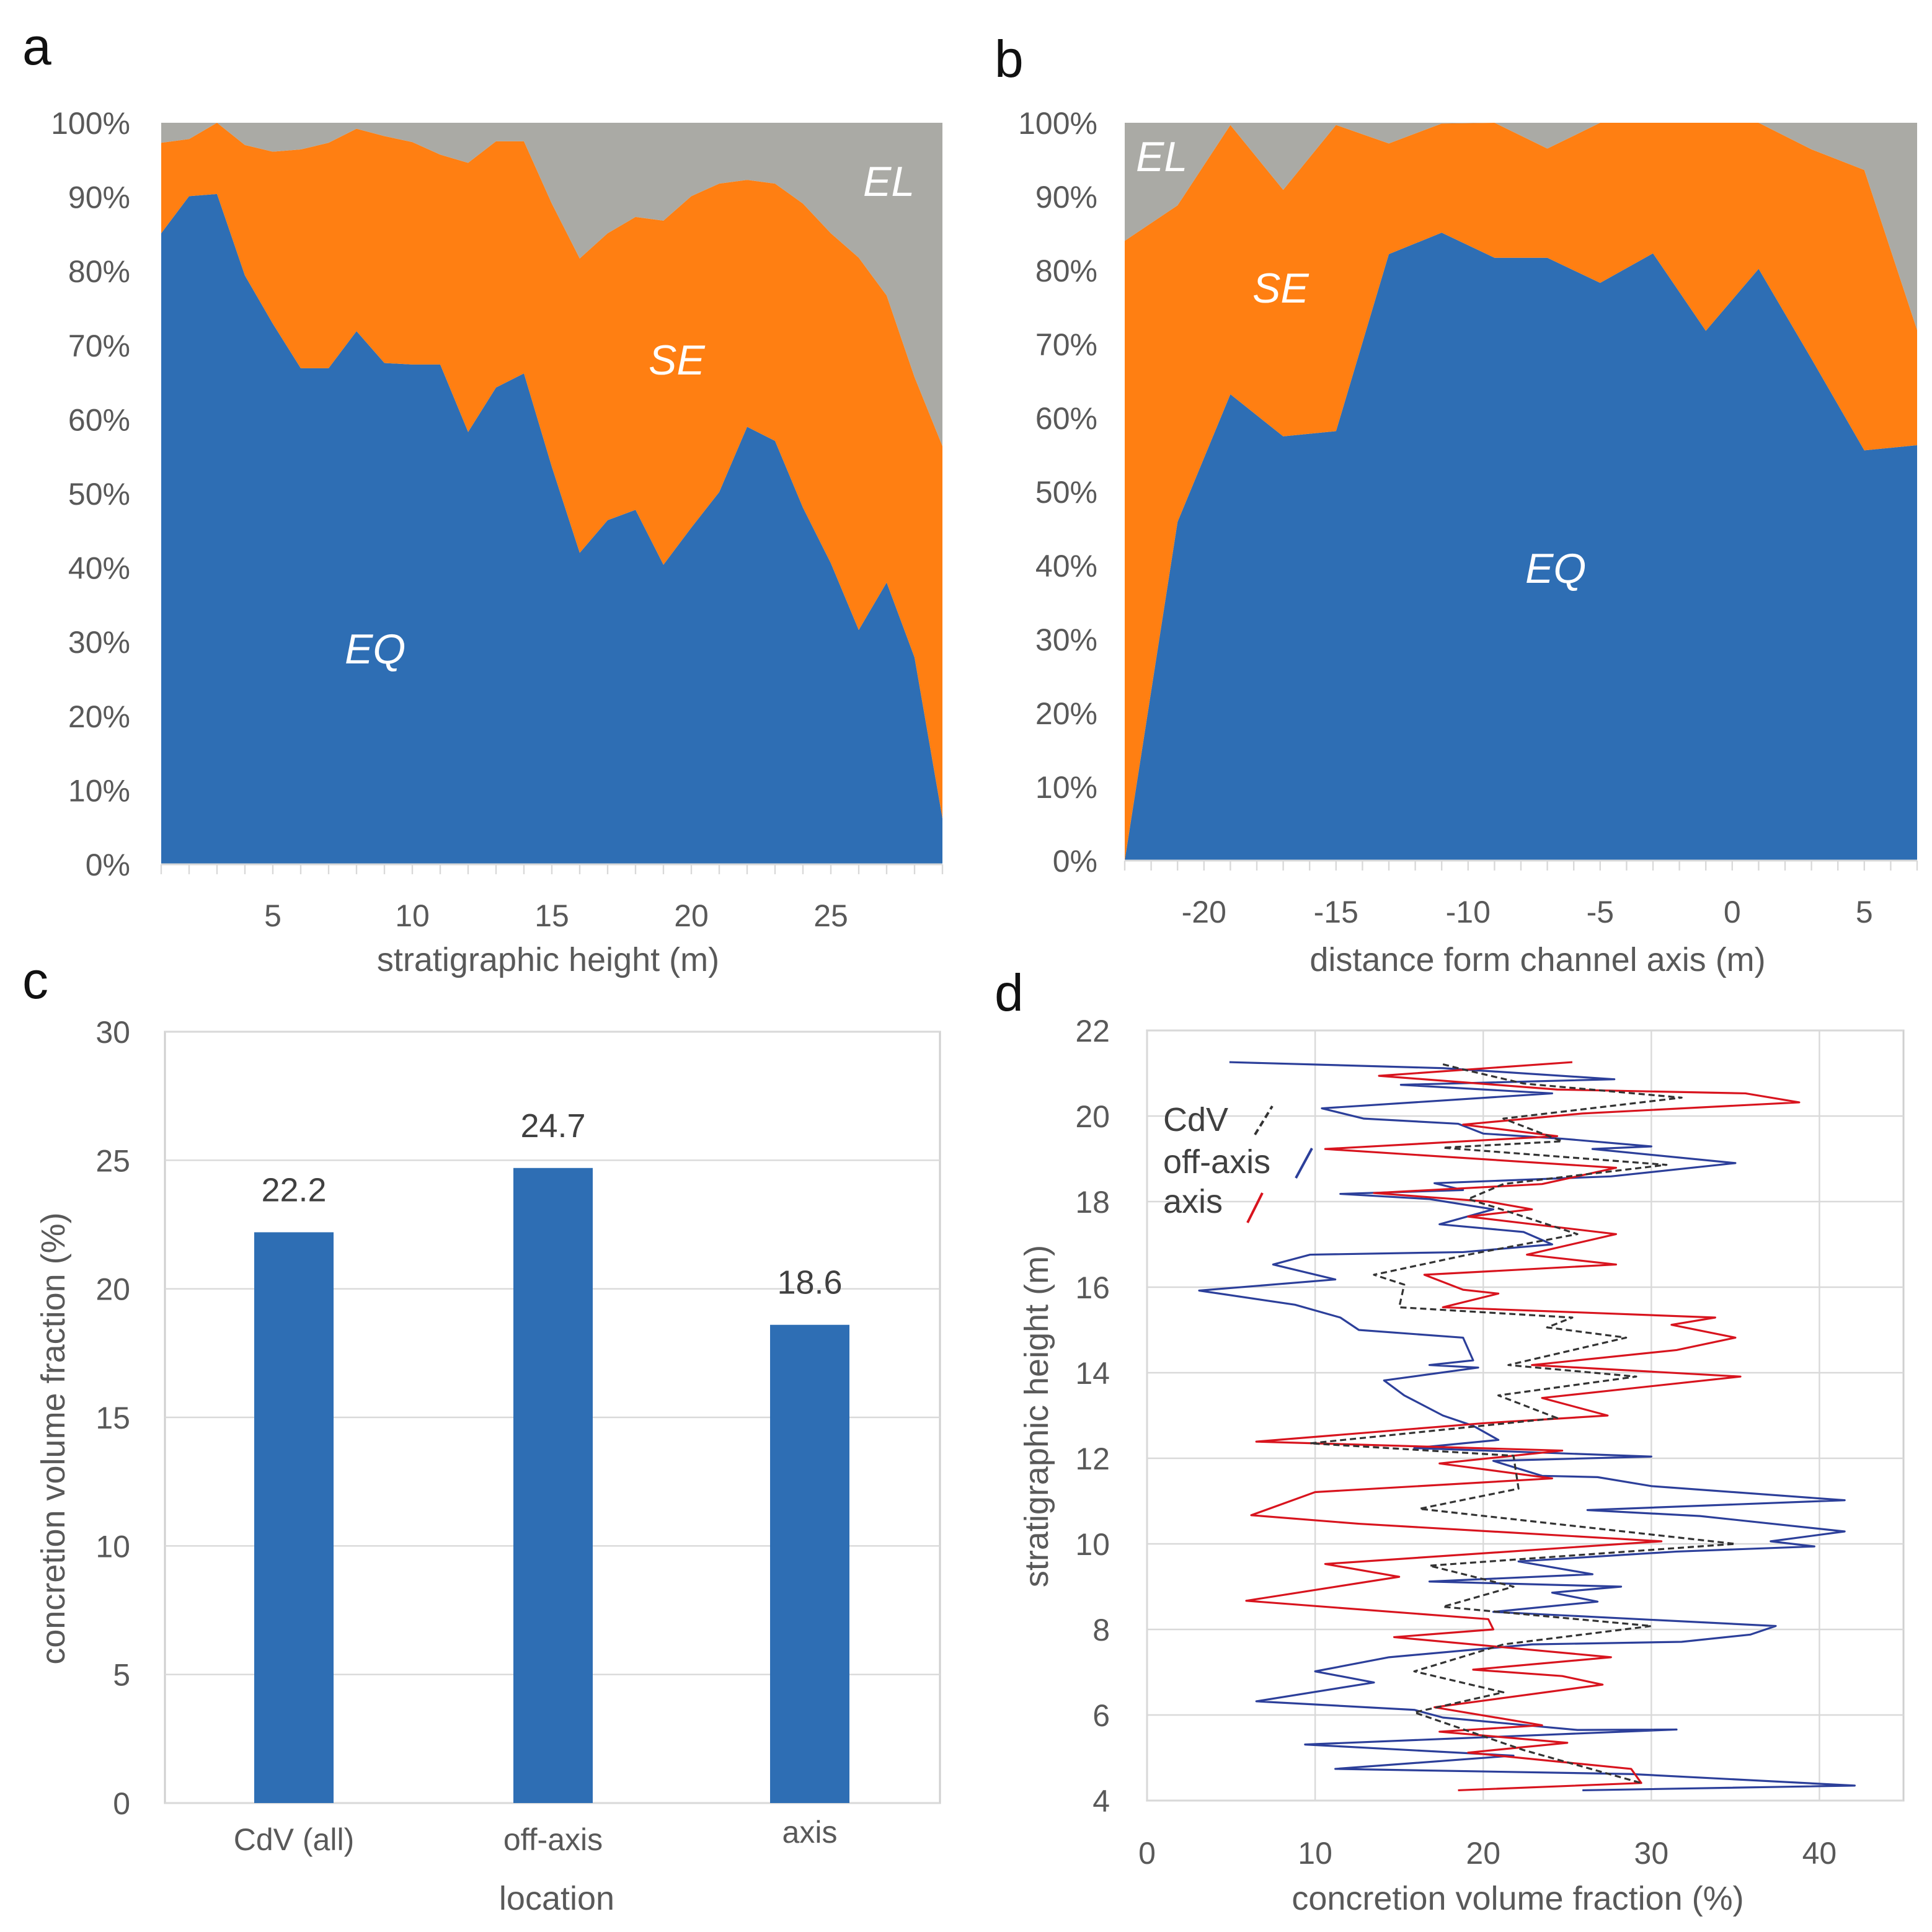  I want to click on legend-marker-cdv, so click(1264, 1120).